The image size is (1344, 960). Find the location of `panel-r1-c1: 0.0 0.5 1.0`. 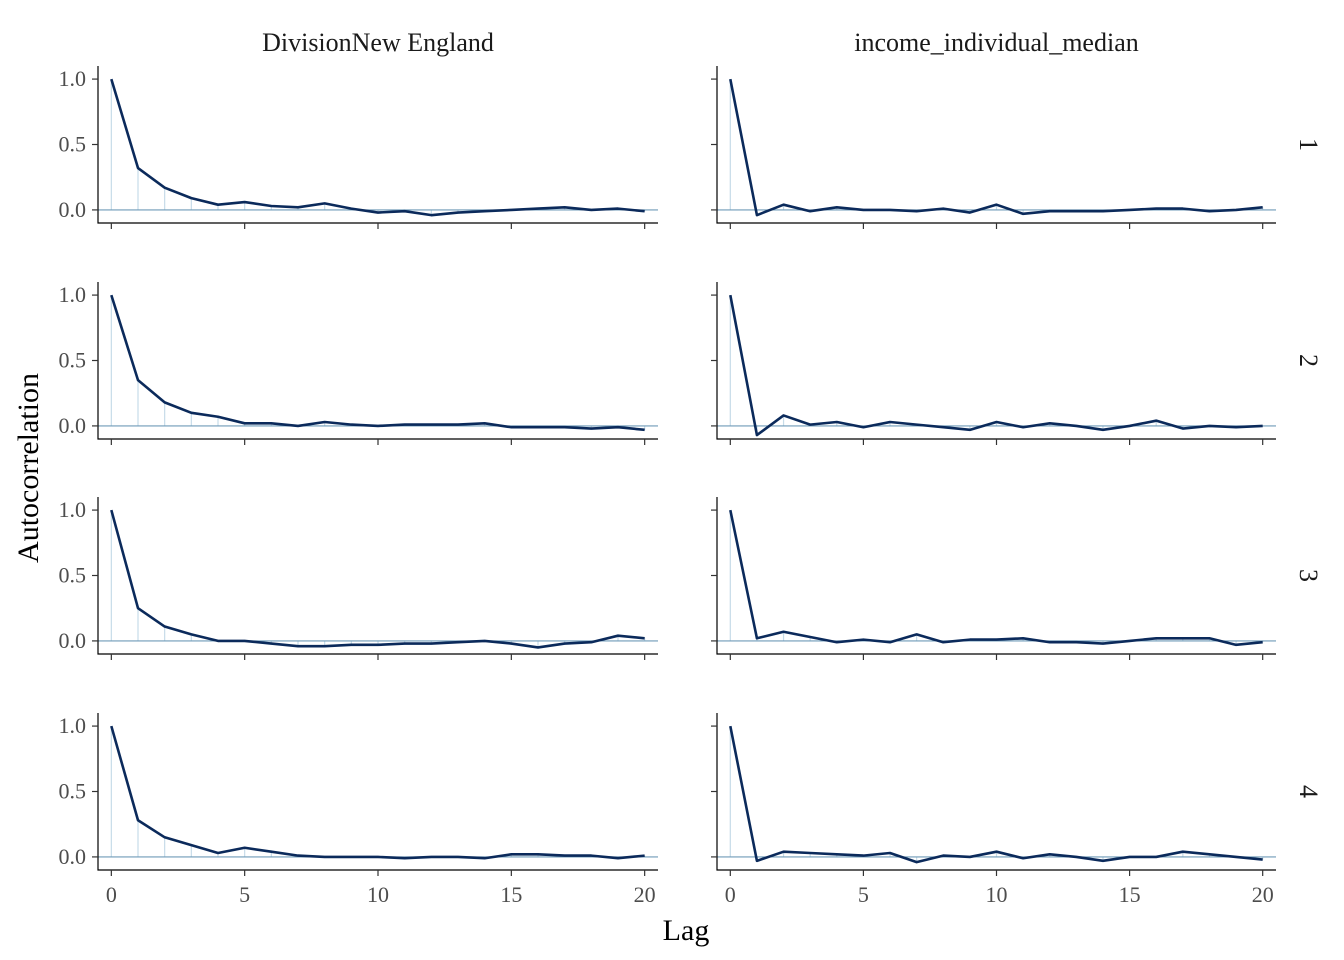

panel-r1-c1: 0.0 0.5 1.0 is located at coordinates (358, 147).